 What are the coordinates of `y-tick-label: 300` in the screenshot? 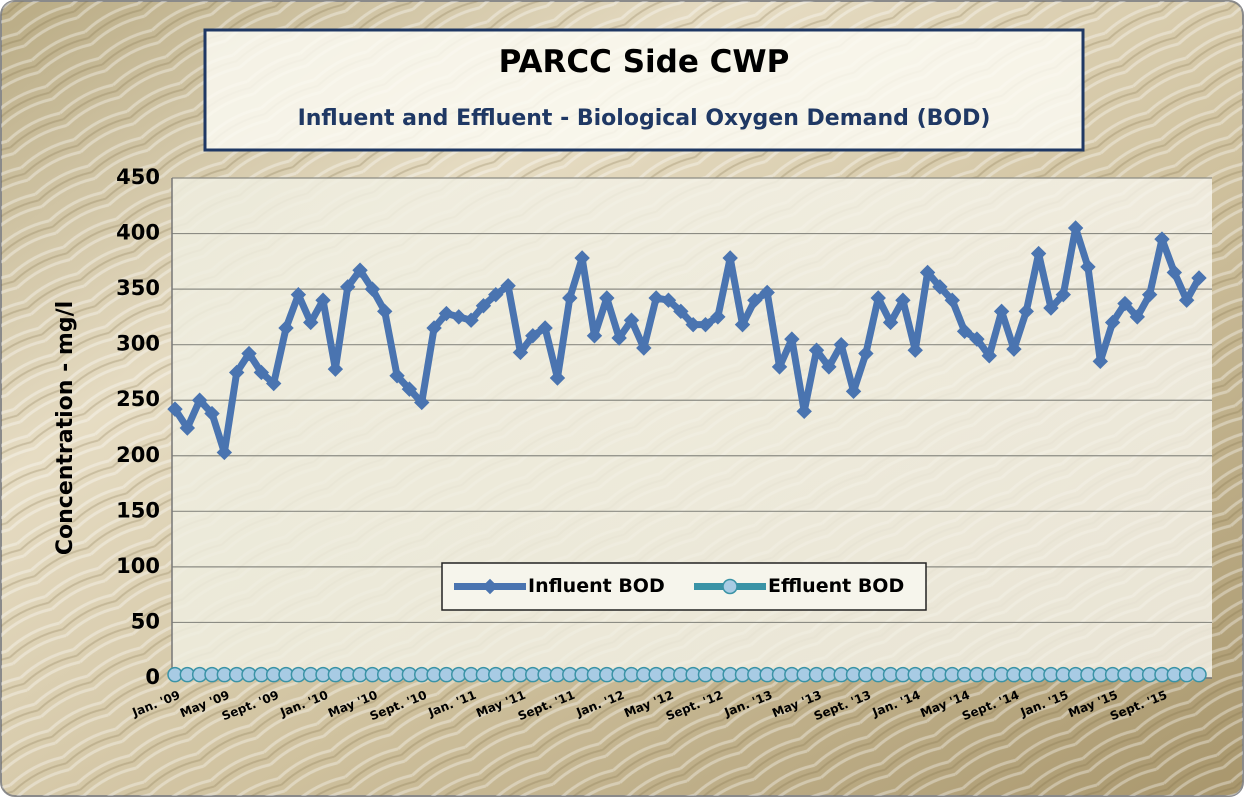 It's located at (138, 344).